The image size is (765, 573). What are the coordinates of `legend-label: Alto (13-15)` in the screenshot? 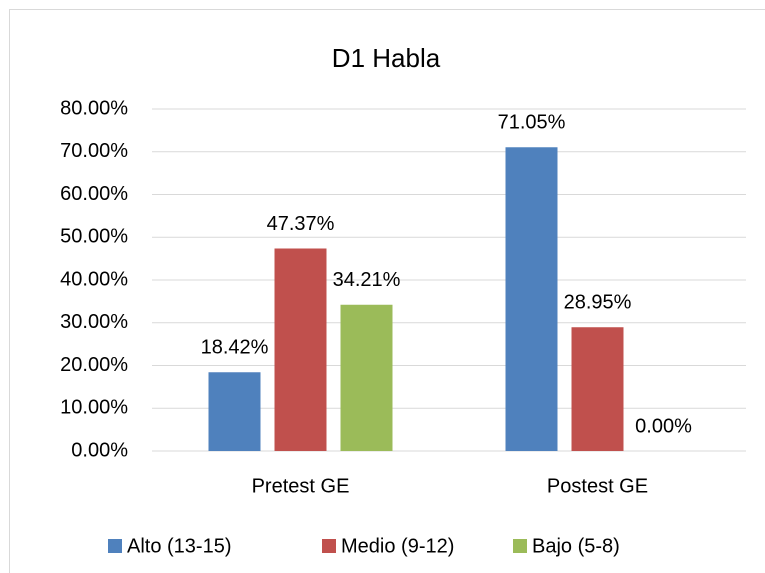 It's located at (179, 546).